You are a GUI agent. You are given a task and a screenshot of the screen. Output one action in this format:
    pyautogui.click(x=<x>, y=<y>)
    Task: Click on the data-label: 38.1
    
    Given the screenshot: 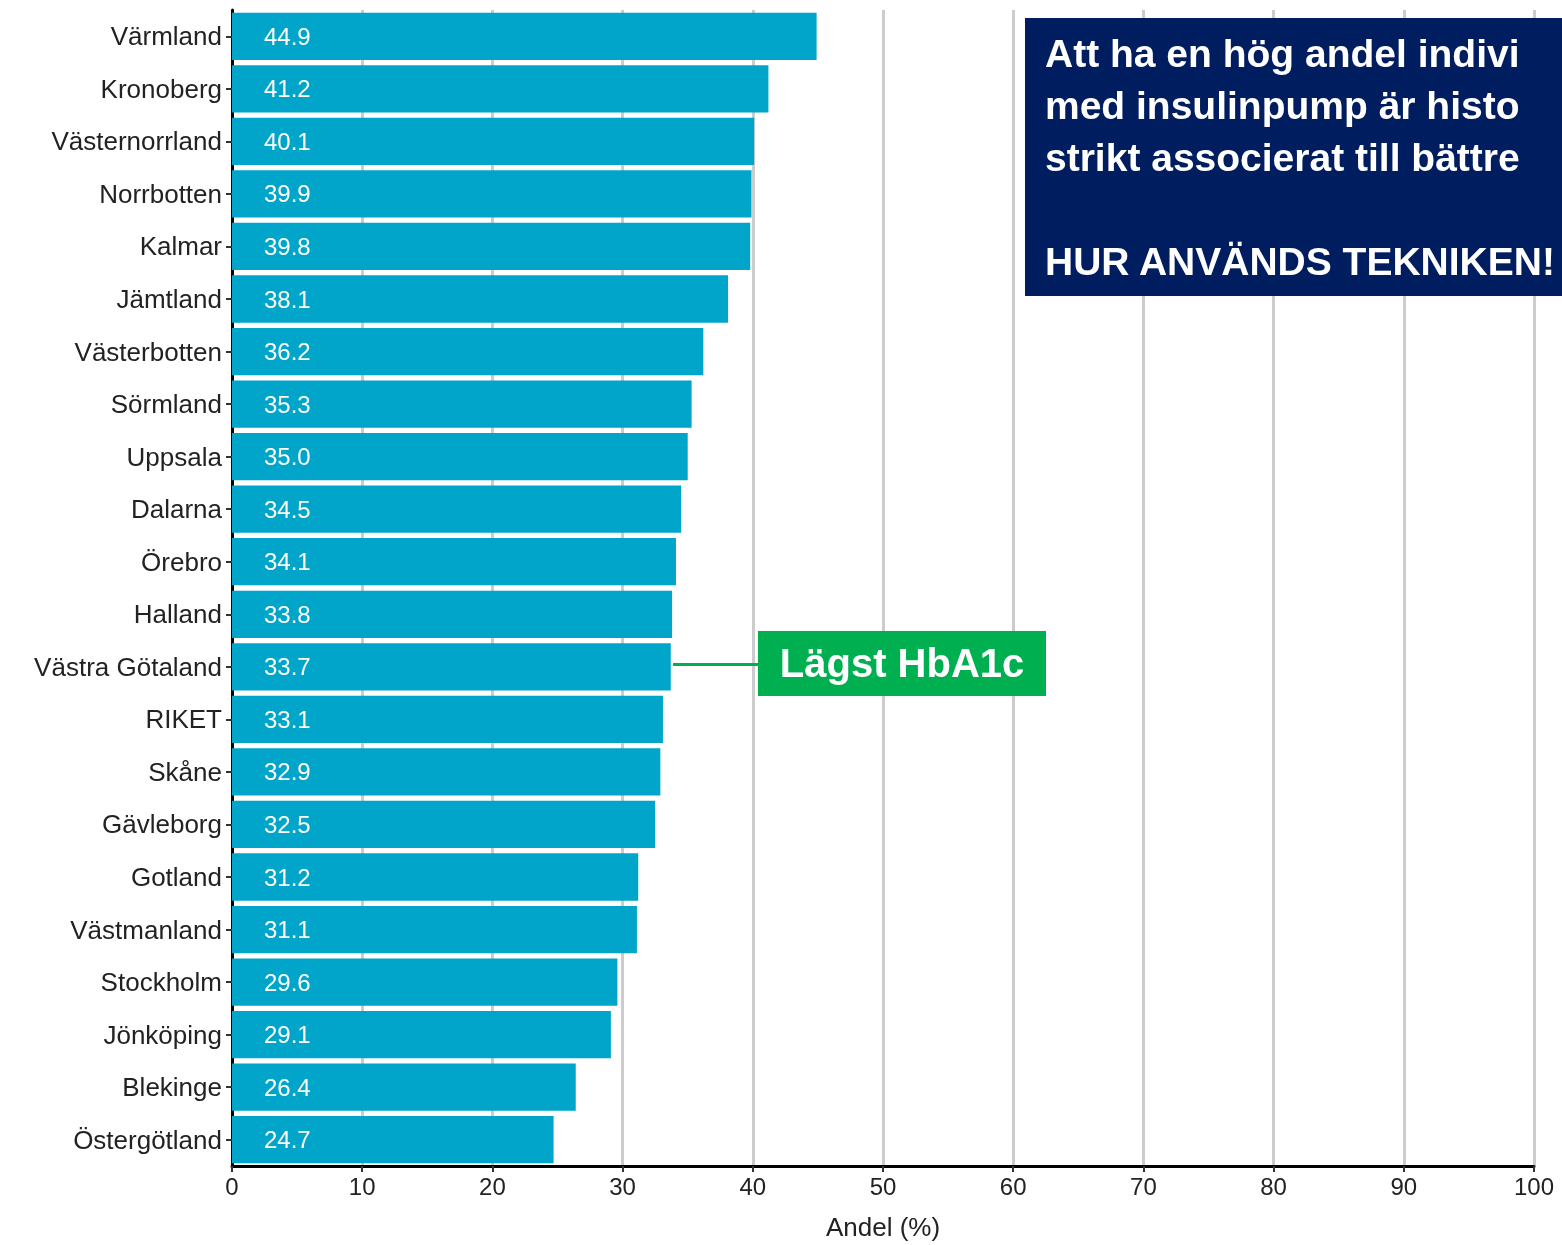 What is the action you would take?
    pyautogui.click(x=287, y=299)
    